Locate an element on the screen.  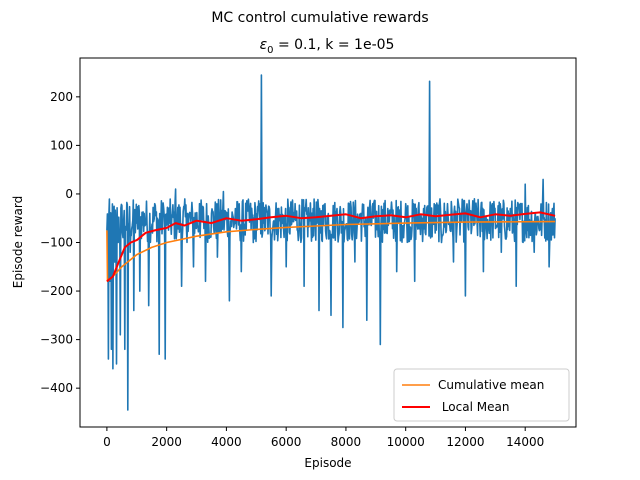
y-tick-label: −100 is located at coordinates (56, 243).